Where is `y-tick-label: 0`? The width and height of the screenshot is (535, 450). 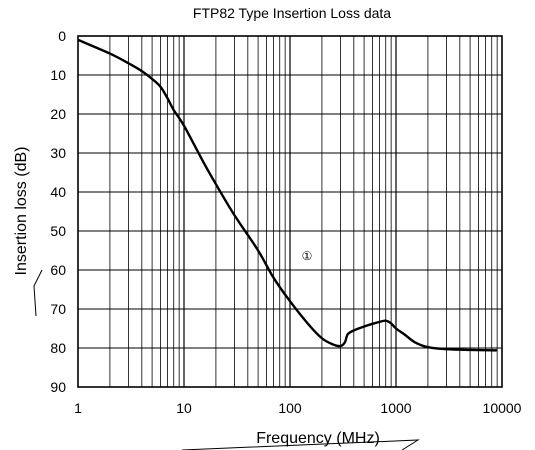 y-tick-label: 0 is located at coordinates (62, 36).